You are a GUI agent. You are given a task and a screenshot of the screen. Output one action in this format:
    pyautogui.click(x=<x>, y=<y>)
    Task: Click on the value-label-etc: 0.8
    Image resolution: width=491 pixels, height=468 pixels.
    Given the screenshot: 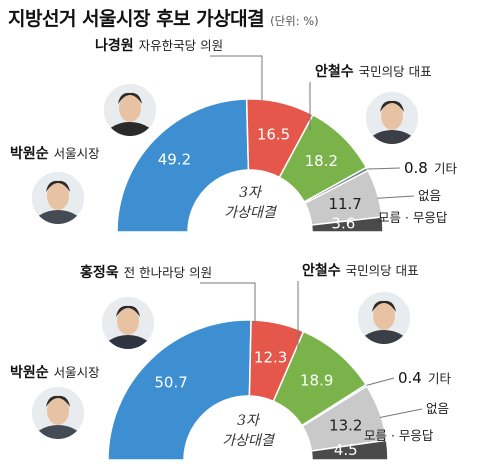 What is the action you would take?
    pyautogui.click(x=416, y=168)
    